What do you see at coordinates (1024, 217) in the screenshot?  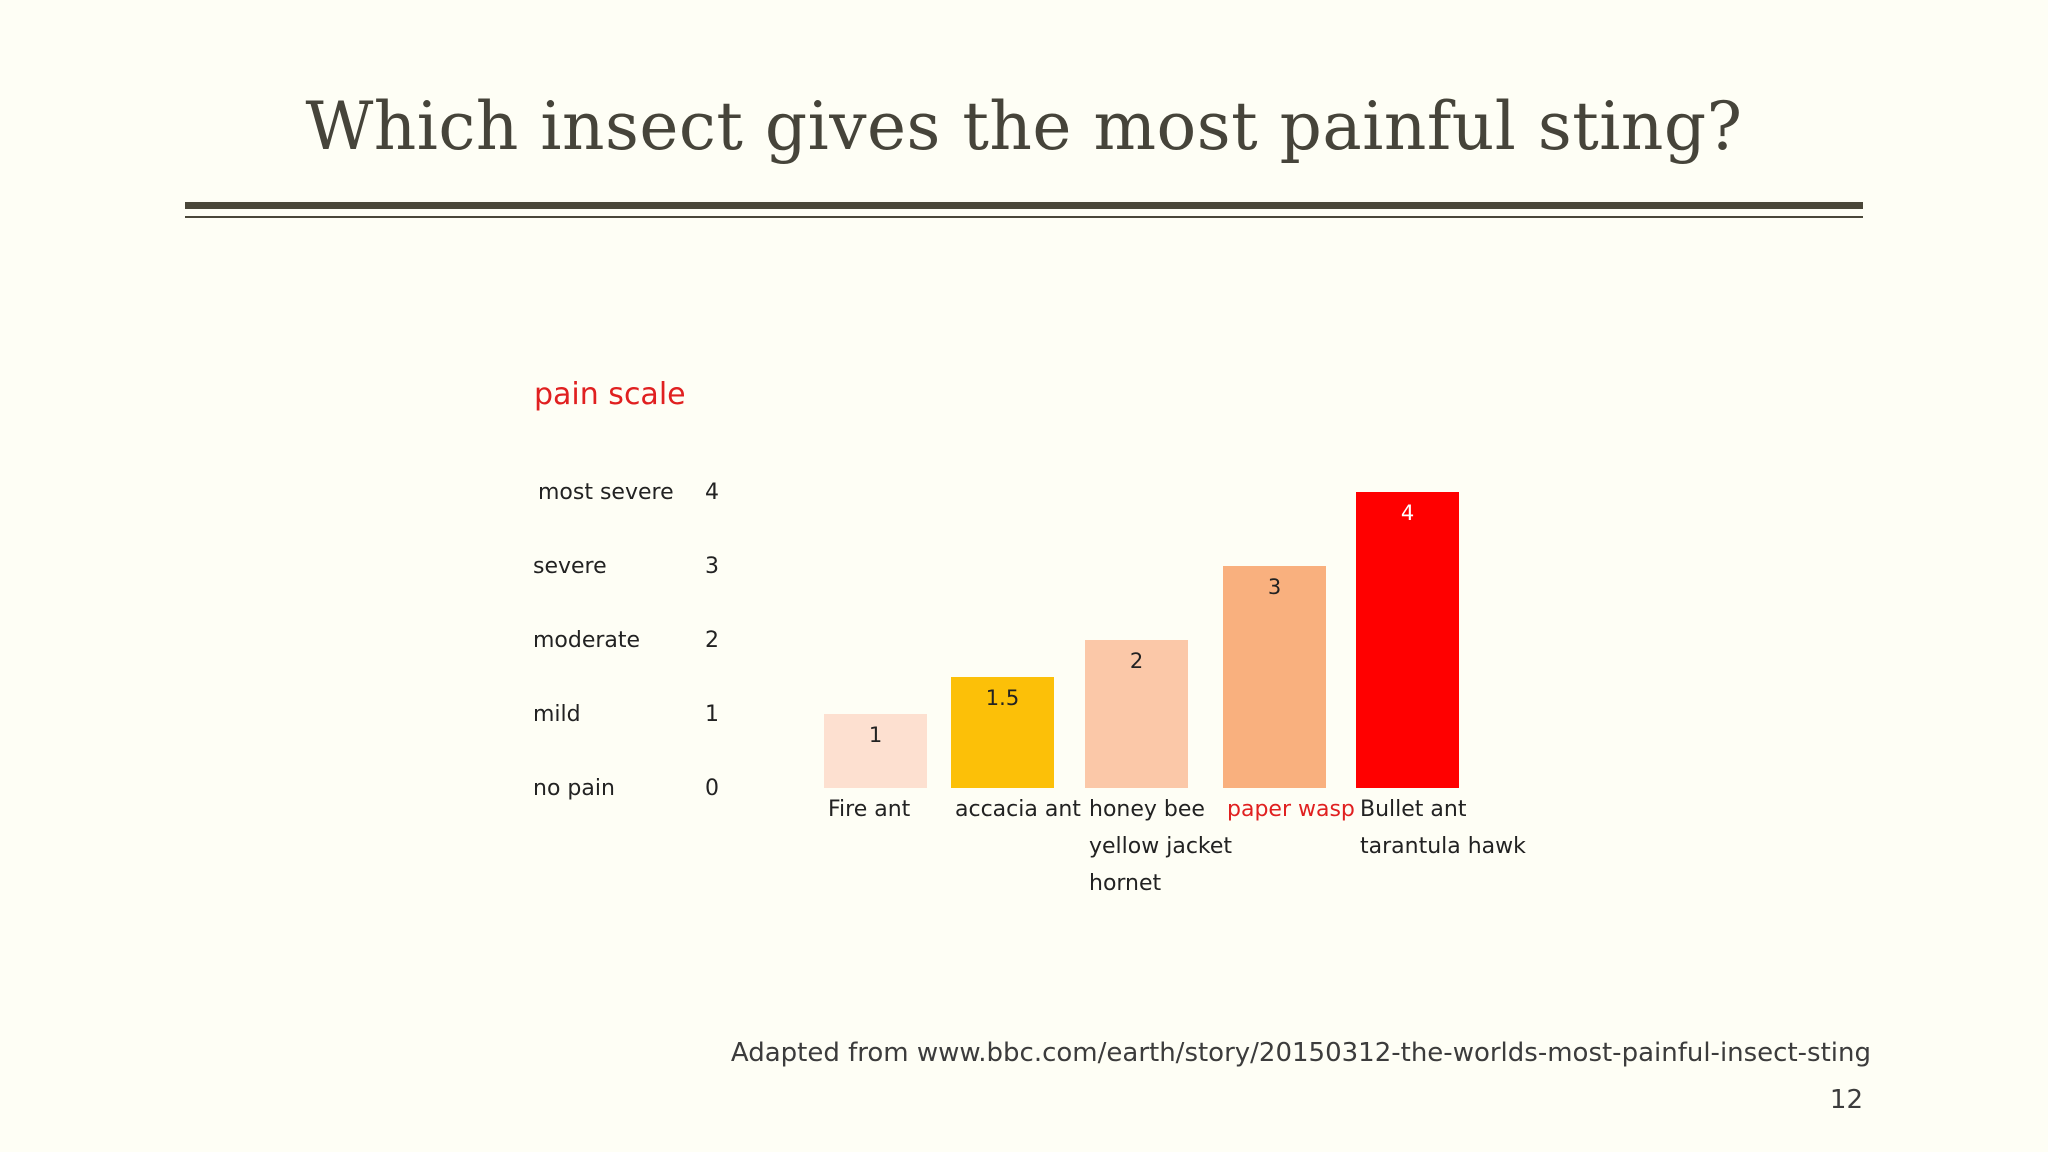 I see `title-rule-thin` at bounding box center [1024, 217].